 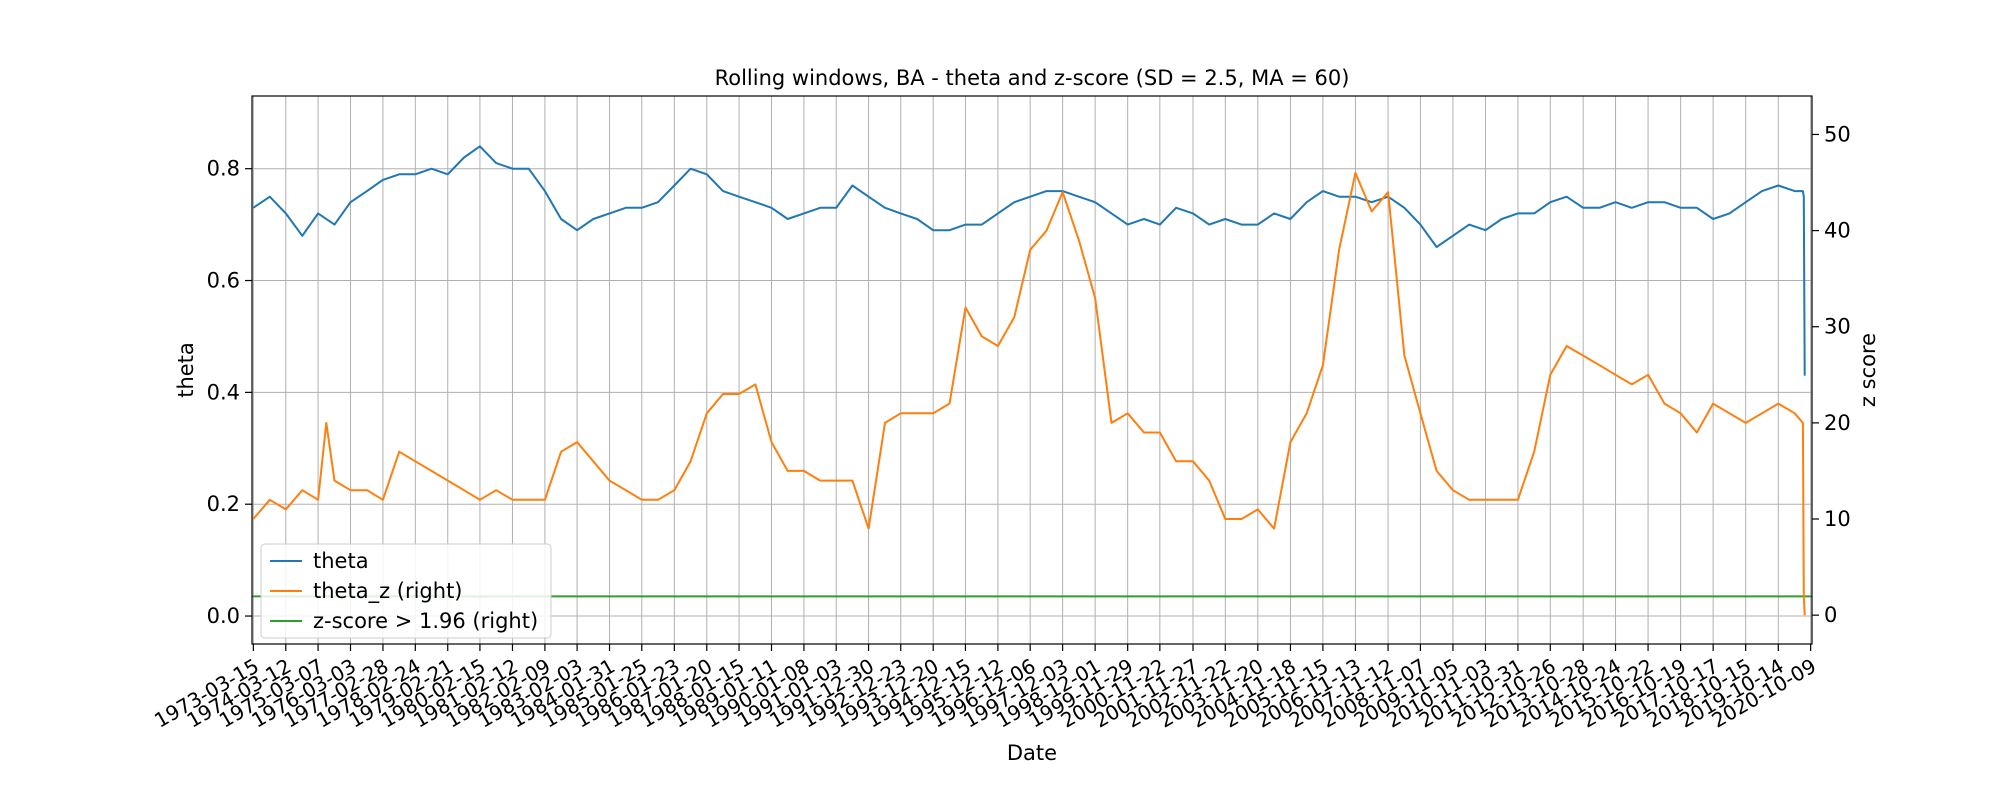 What do you see at coordinates (1837, 327) in the screenshot?
I see `right-tick-label: 30` at bounding box center [1837, 327].